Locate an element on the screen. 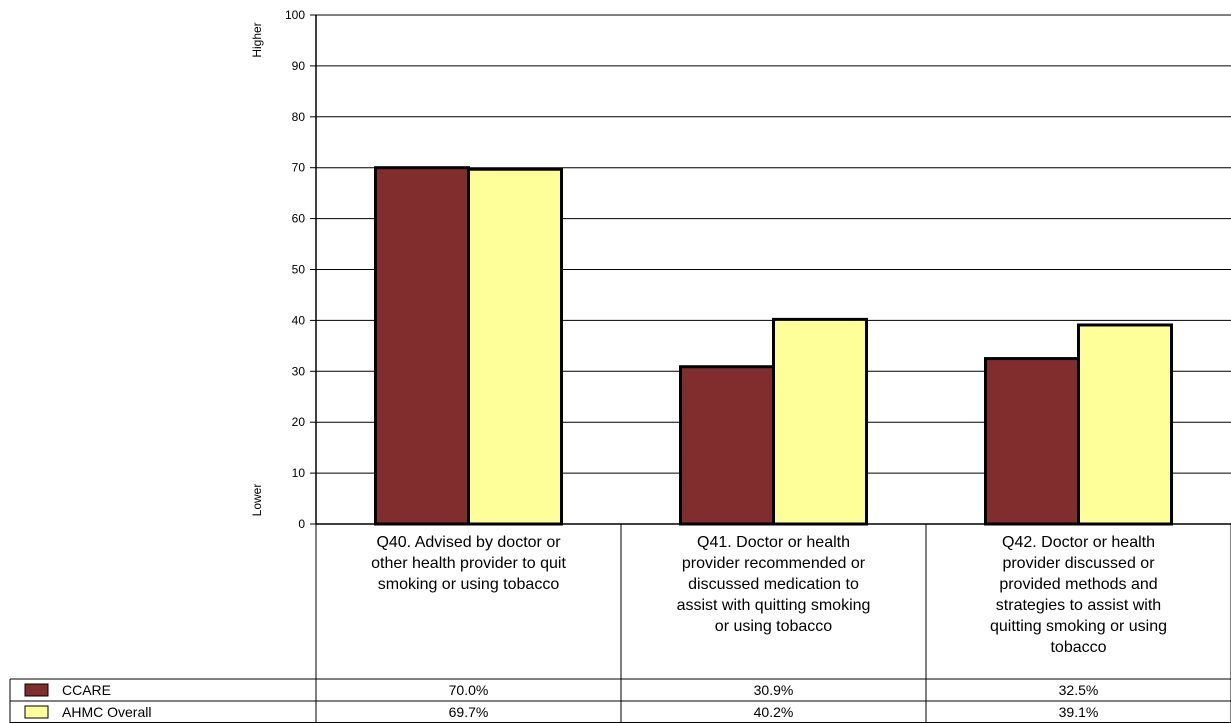 The image size is (1231, 723). y-tick-label: 0 is located at coordinates (301, 524).